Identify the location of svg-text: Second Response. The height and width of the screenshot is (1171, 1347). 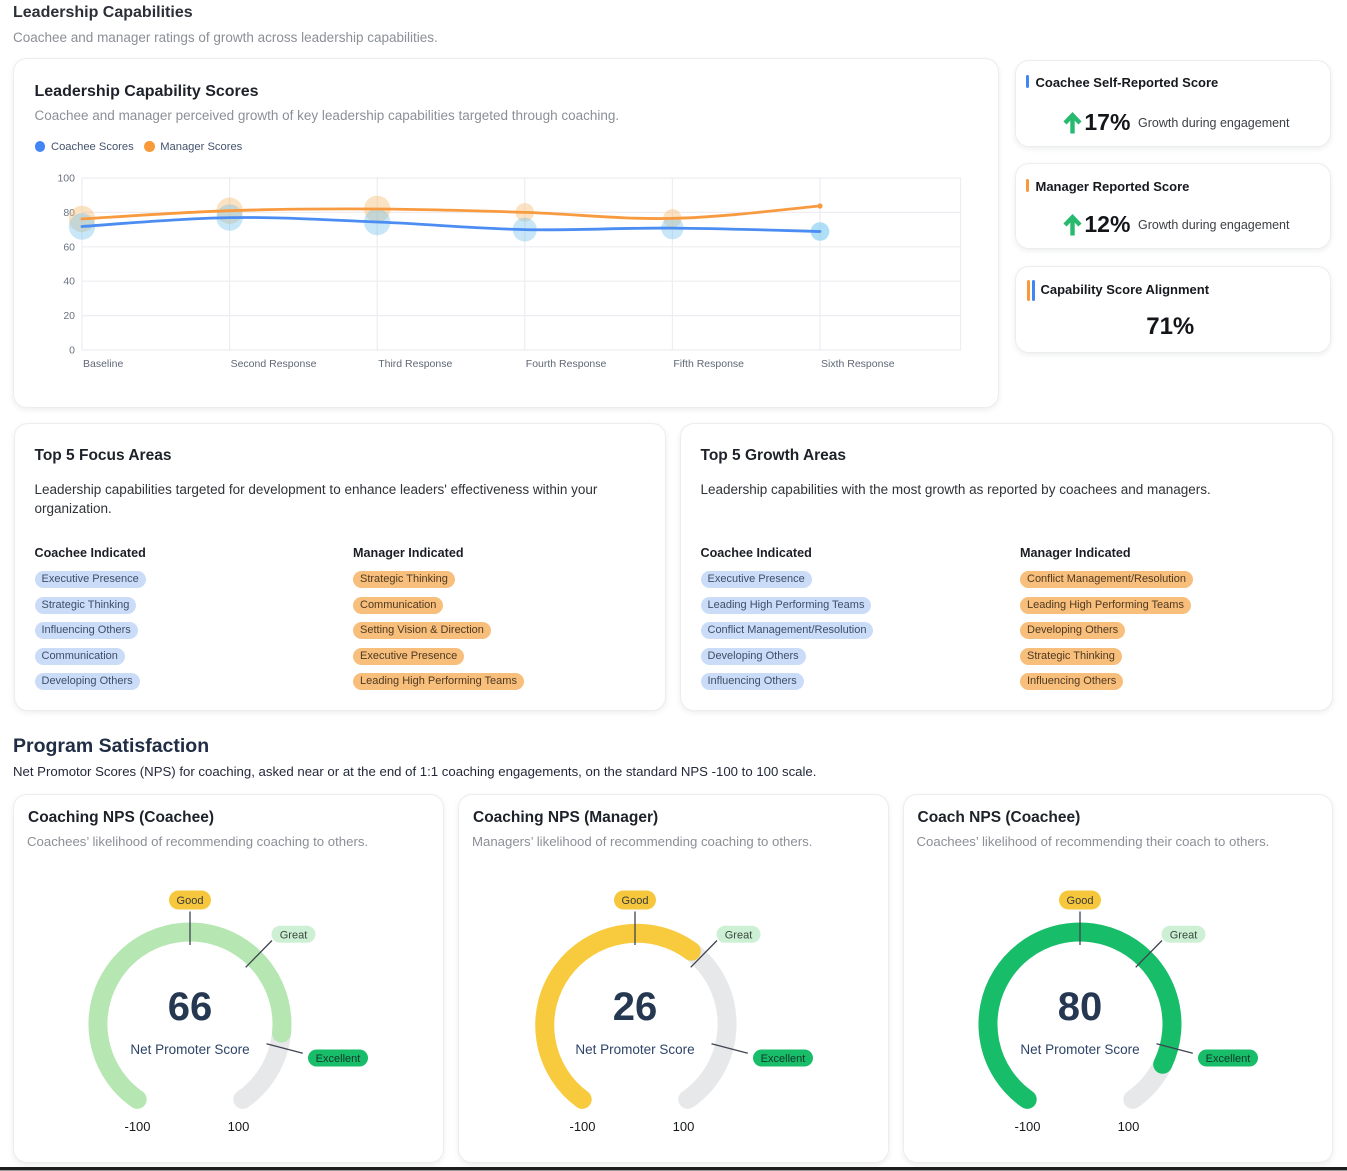
(274, 364).